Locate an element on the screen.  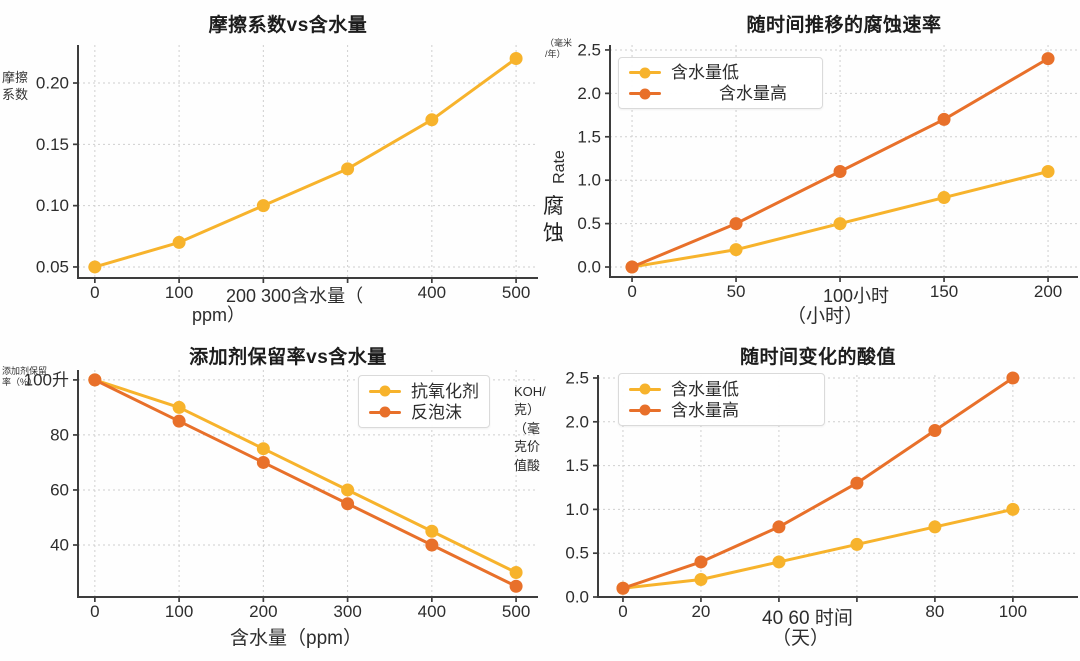
x-axis-label: 含水量（ppm） is located at coordinates (296, 638).